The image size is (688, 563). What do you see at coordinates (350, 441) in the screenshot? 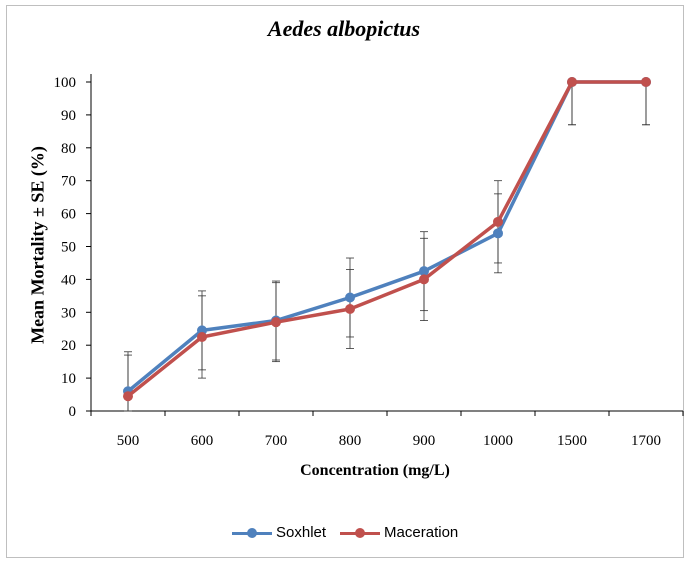
I see `x-tick-label: 800` at bounding box center [350, 441].